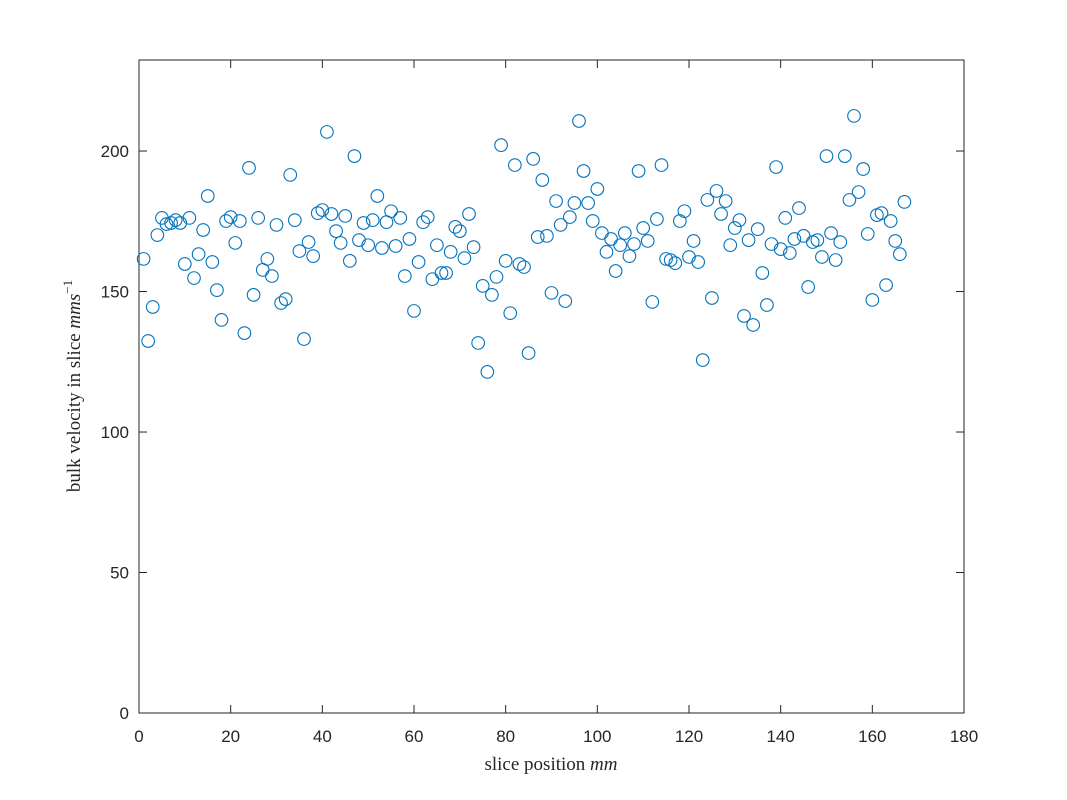 This screenshot has width=1067, height=800. Describe the element at coordinates (603, 764) in the screenshot. I see `x-label-unit: mm` at that location.